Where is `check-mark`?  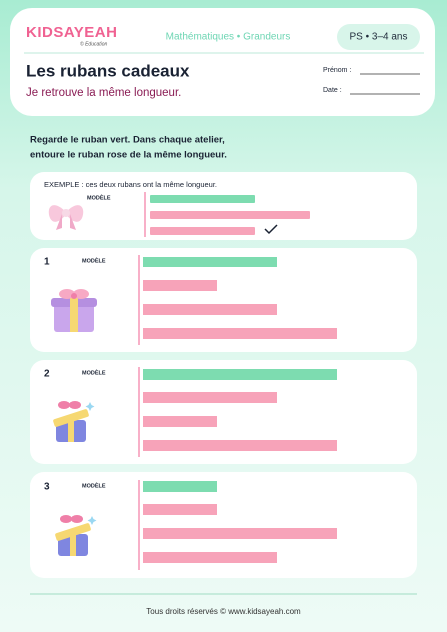
check-mark is located at coordinates (271, 229).